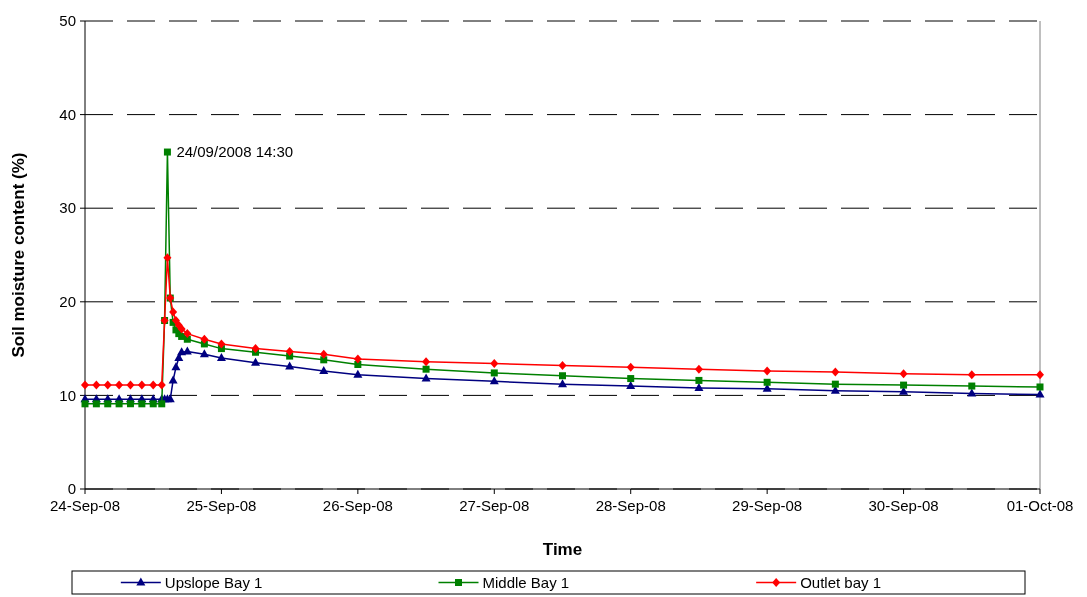 Image resolution: width=1087 pixels, height=597 pixels. Describe the element at coordinates (1040, 505) in the screenshot. I see `x-tick-label: 01-Oct-08` at that location.